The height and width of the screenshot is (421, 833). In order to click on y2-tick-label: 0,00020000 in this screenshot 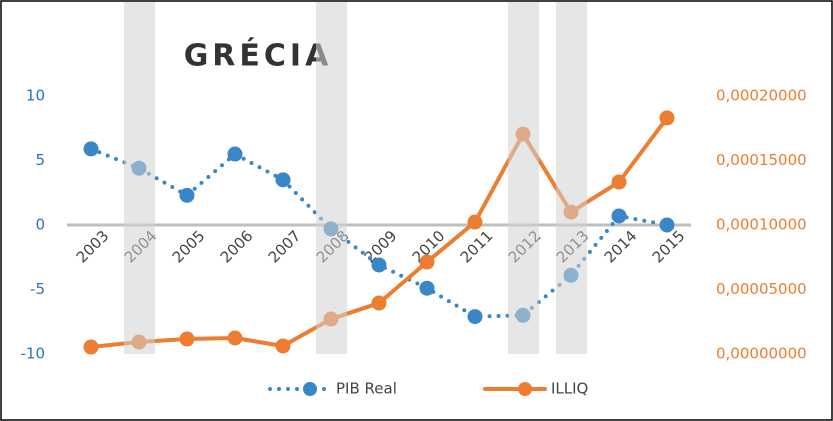, I will do `click(761, 96)`.